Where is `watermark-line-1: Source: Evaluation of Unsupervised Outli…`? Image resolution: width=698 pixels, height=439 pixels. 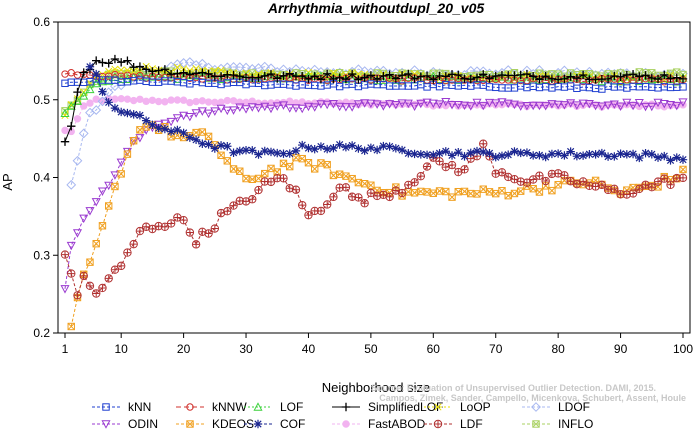 watermark-line-1: Source: Evaluation of Unsupervised Outli… is located at coordinates (513, 388).